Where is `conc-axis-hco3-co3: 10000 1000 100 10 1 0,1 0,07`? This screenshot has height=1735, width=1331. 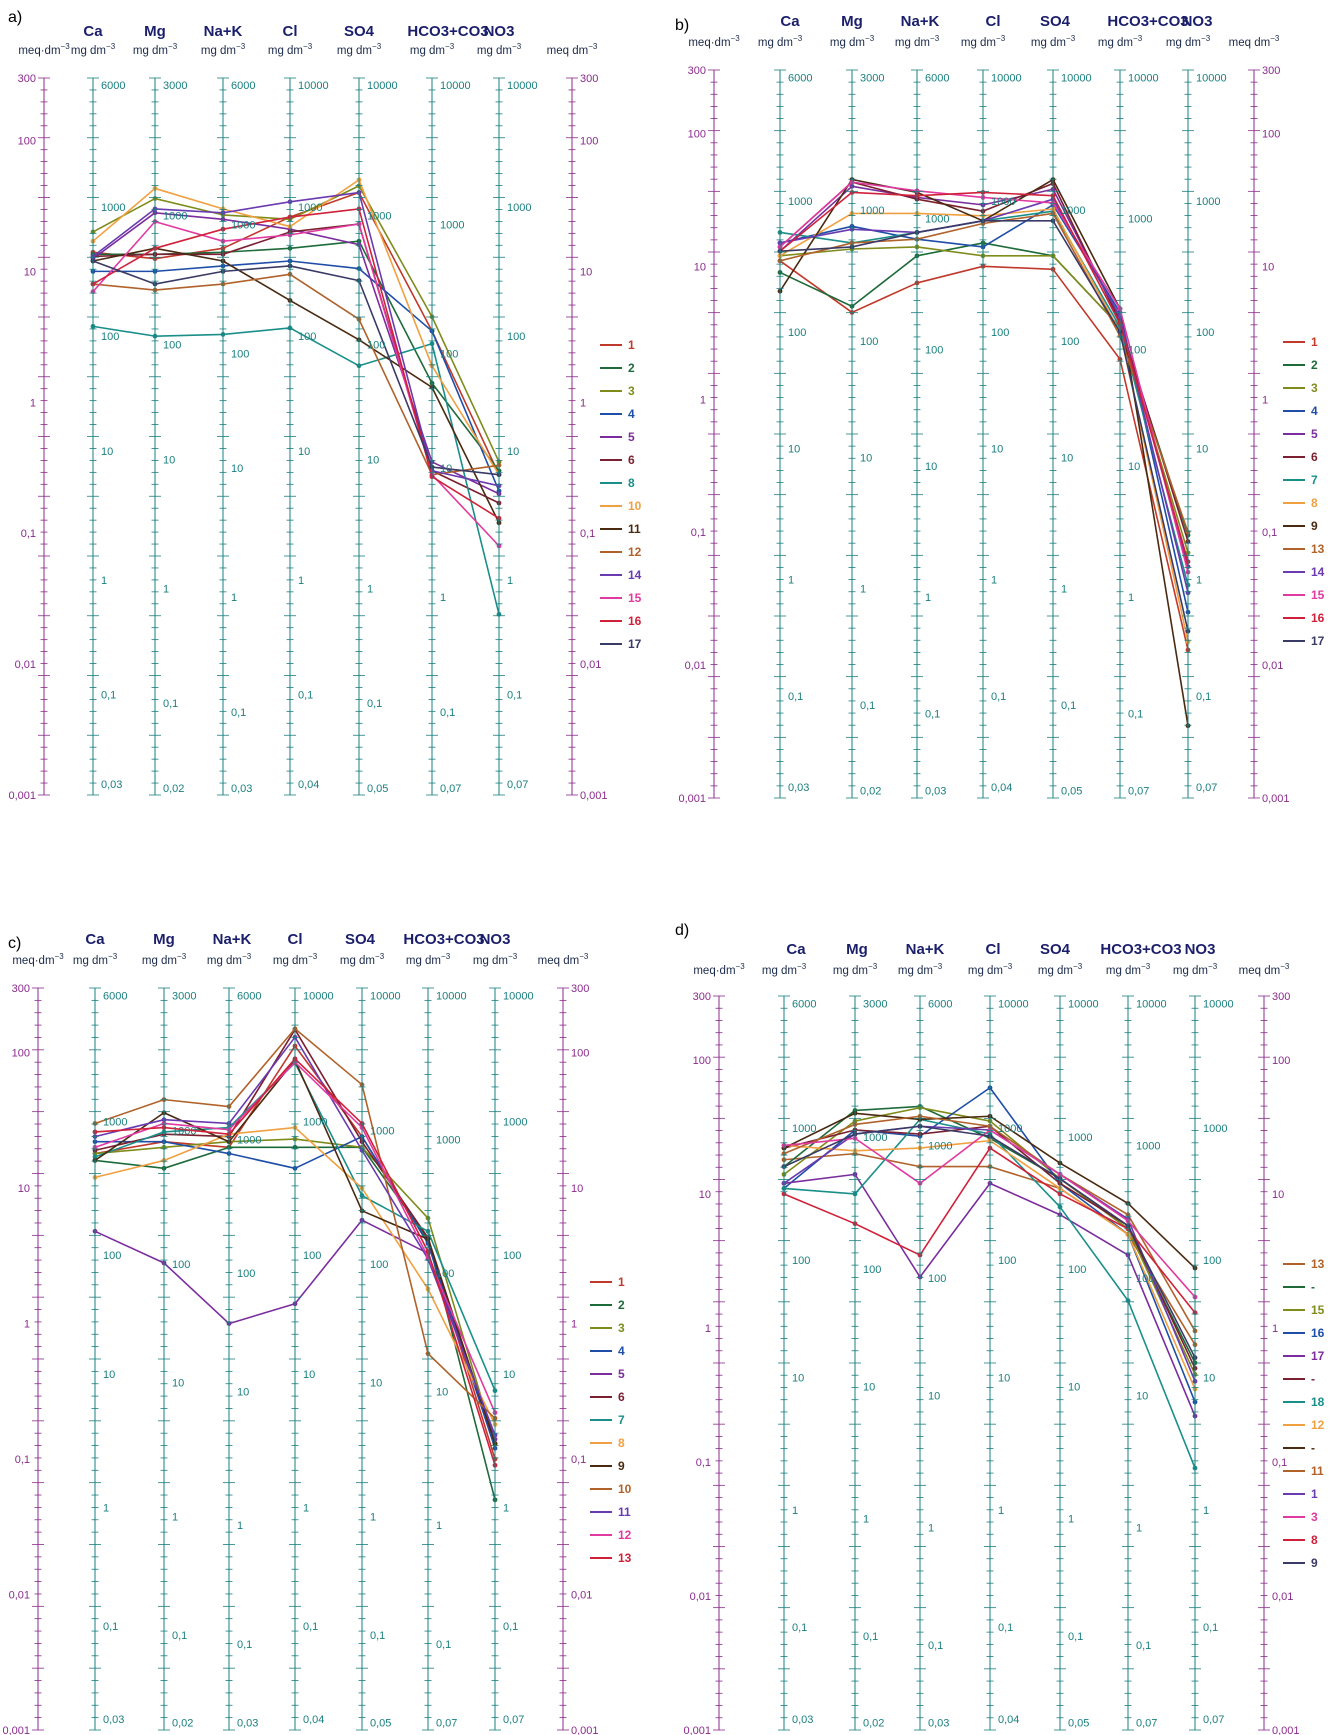
conc-axis-hco3-co3: 10000 1000 100 10 1 0,1 0,07 is located at coordinates (444, 1359).